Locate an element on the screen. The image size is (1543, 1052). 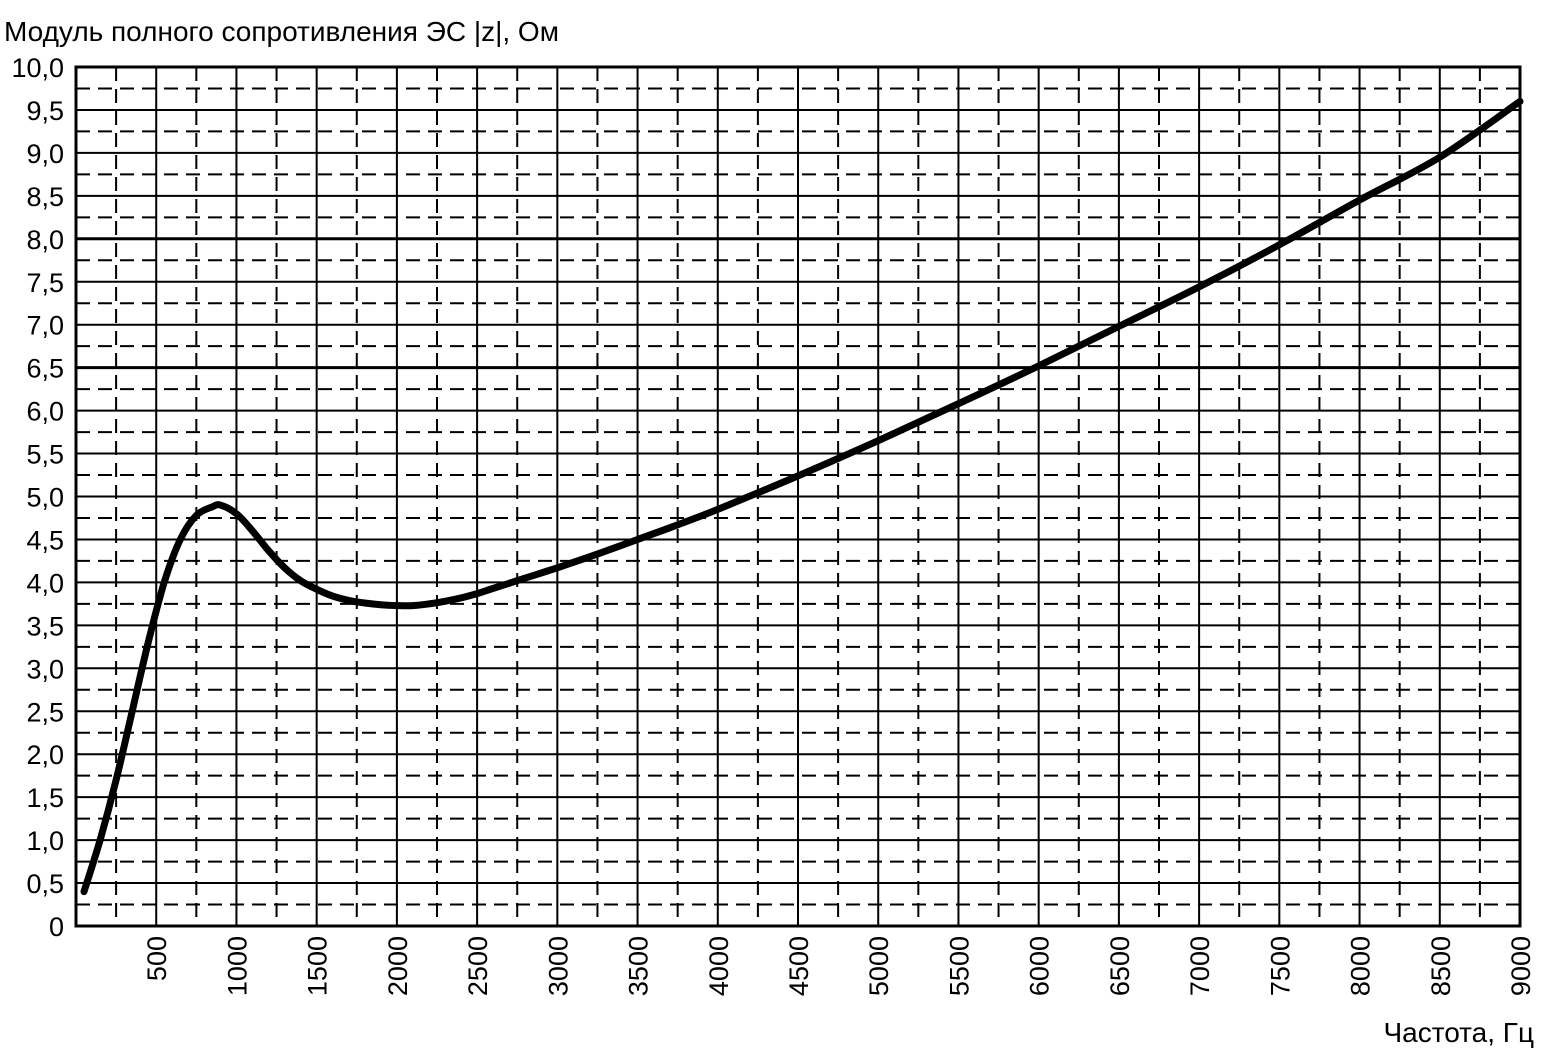
x-tick-label: 1000 is located at coordinates (237, 966).